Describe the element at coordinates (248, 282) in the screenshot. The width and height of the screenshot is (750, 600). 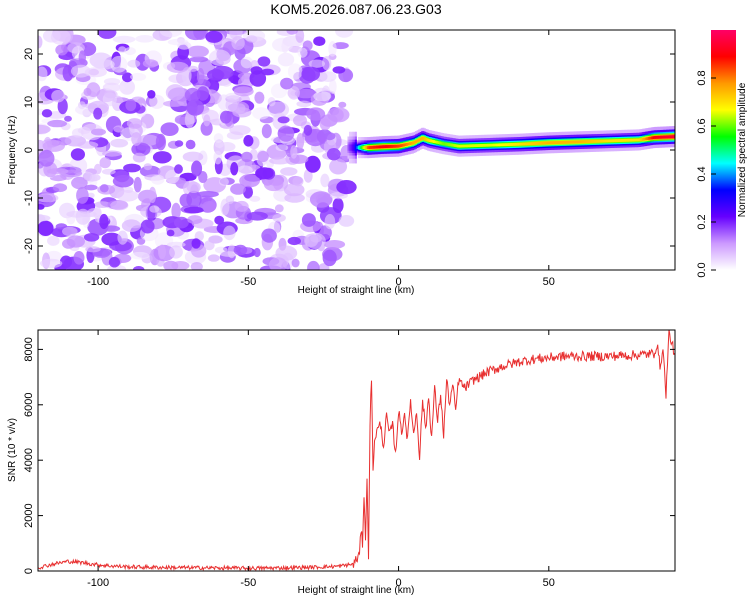
I see `spectrogram-x-tick-label: -50` at that location.